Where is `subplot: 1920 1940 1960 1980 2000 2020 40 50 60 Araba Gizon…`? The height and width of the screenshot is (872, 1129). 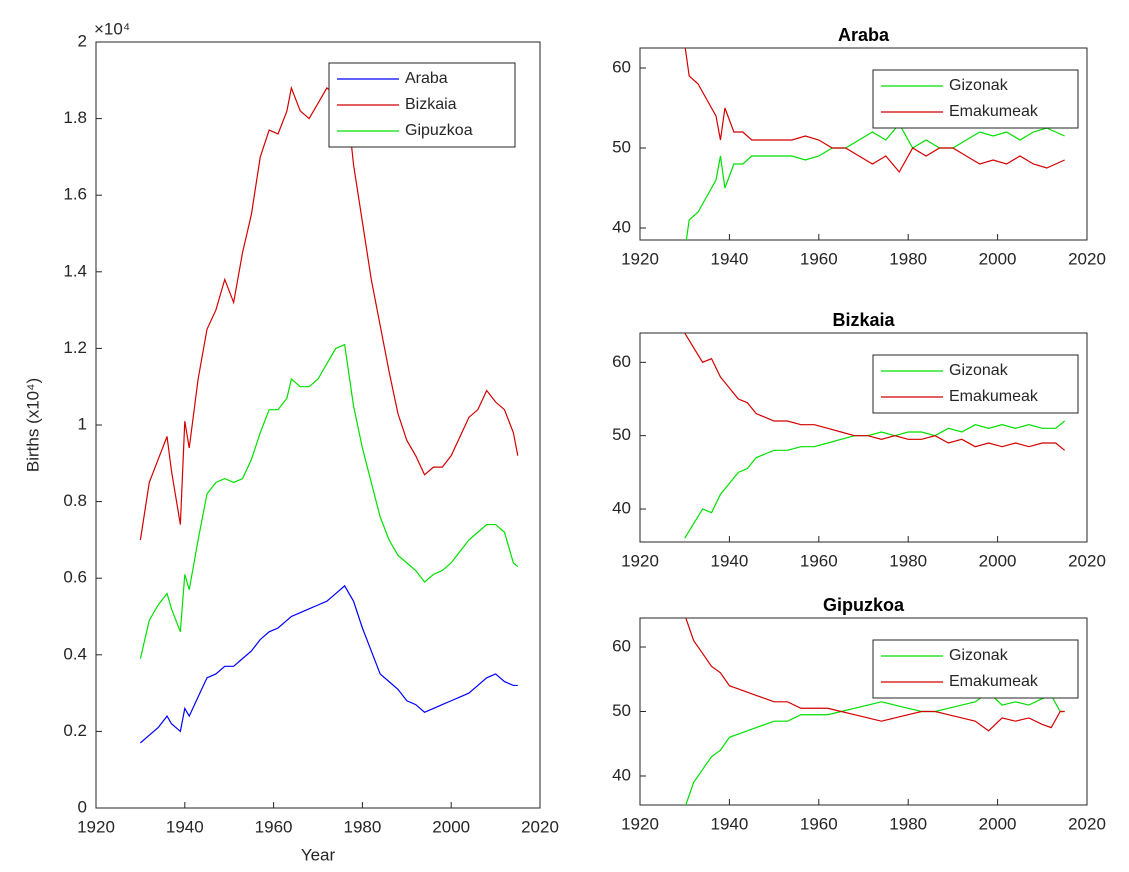
subplot: 1920 1940 1960 1980 2000 2020 40 50 60 Araba Gizon… is located at coordinates (859, 147).